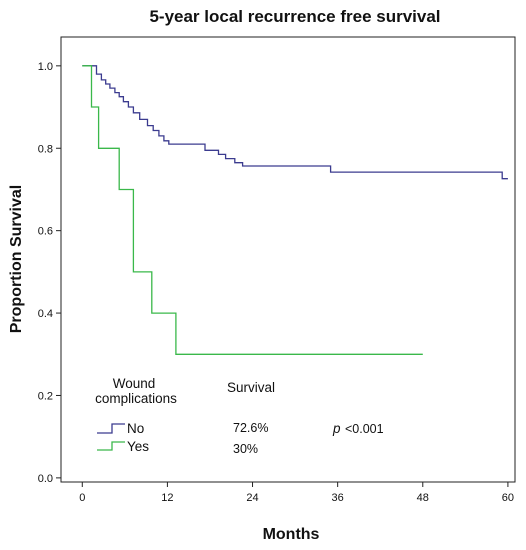 The width and height of the screenshot is (526, 550). Describe the element at coordinates (245, 449) in the screenshot. I see `survival-value-yes: 30%` at that location.